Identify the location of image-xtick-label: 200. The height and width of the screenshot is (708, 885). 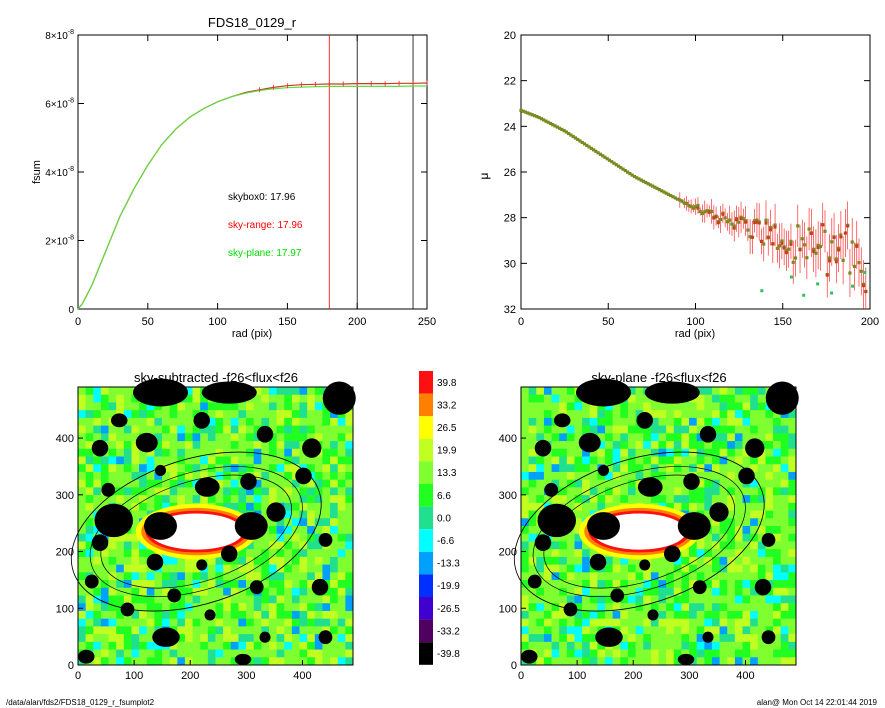
(633, 676).